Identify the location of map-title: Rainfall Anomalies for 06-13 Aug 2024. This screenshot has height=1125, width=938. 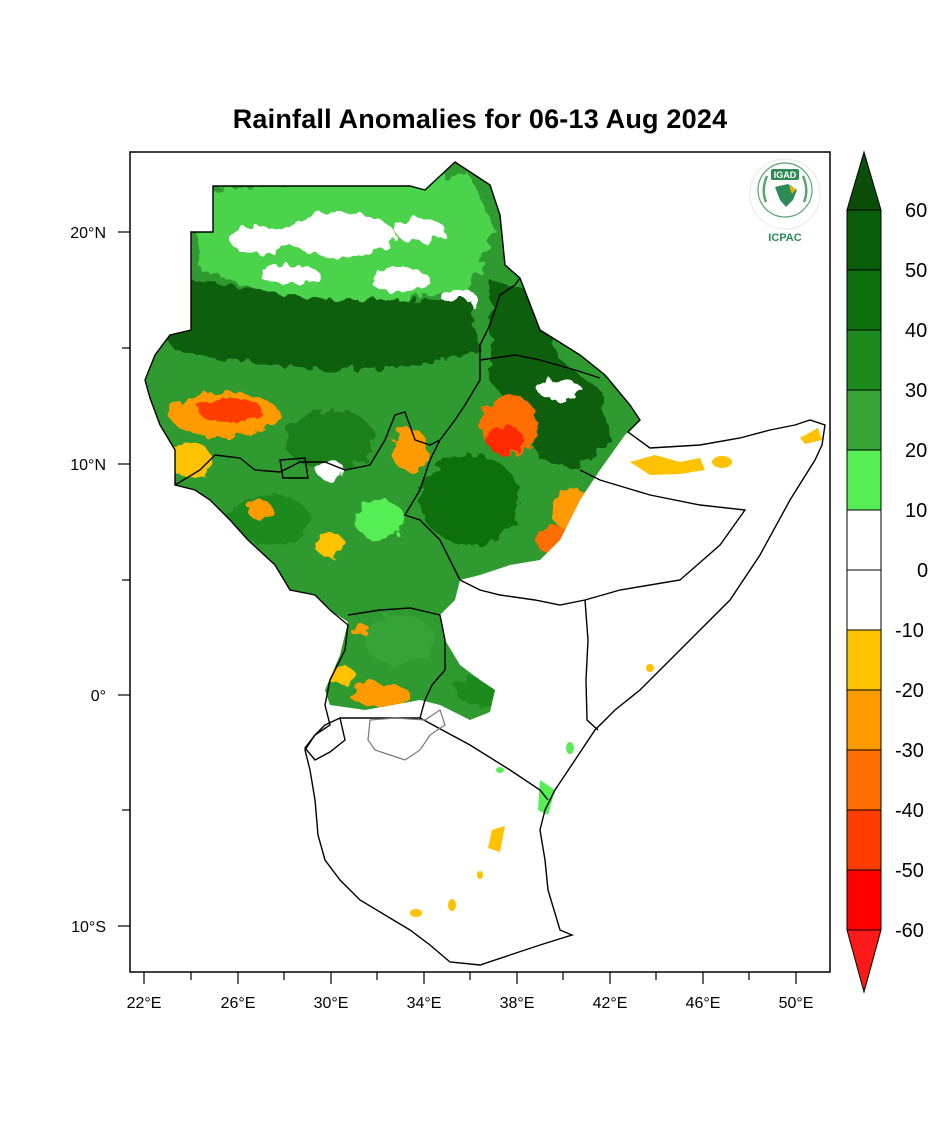
(480, 119).